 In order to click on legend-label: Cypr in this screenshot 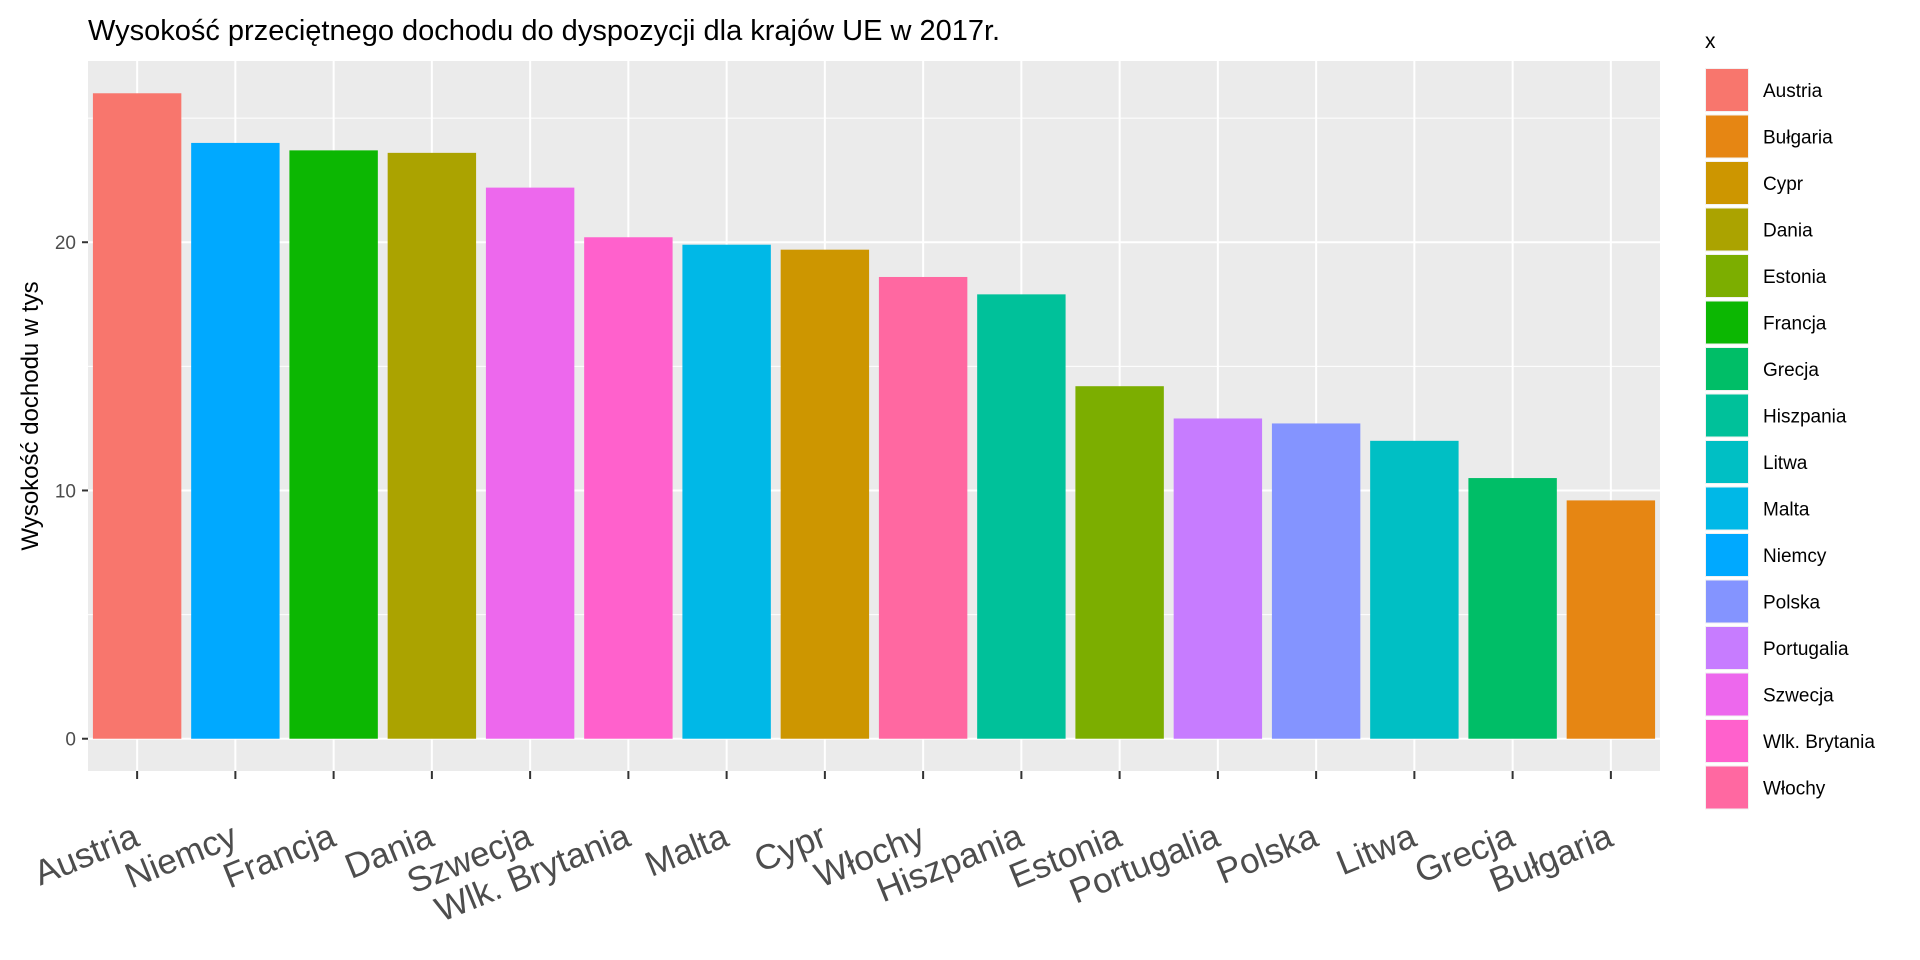, I will do `click(1783, 184)`.